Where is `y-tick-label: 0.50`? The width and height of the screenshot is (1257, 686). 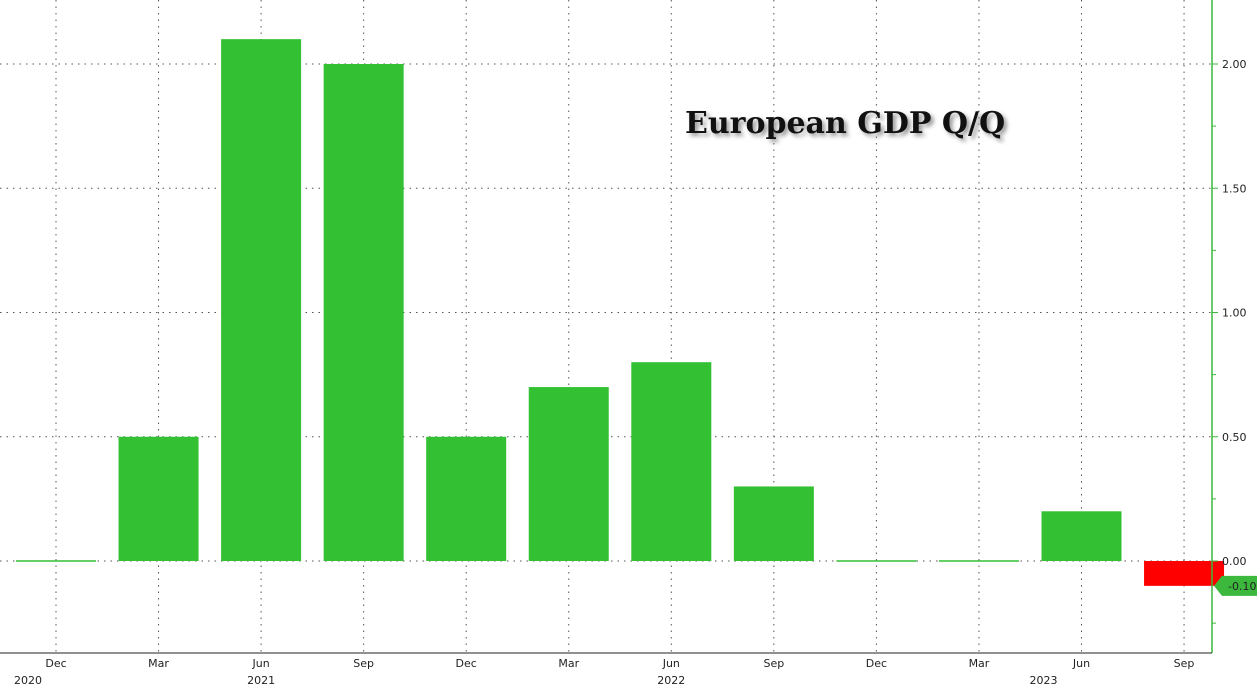
y-tick-label: 0.50 is located at coordinates (1234, 437).